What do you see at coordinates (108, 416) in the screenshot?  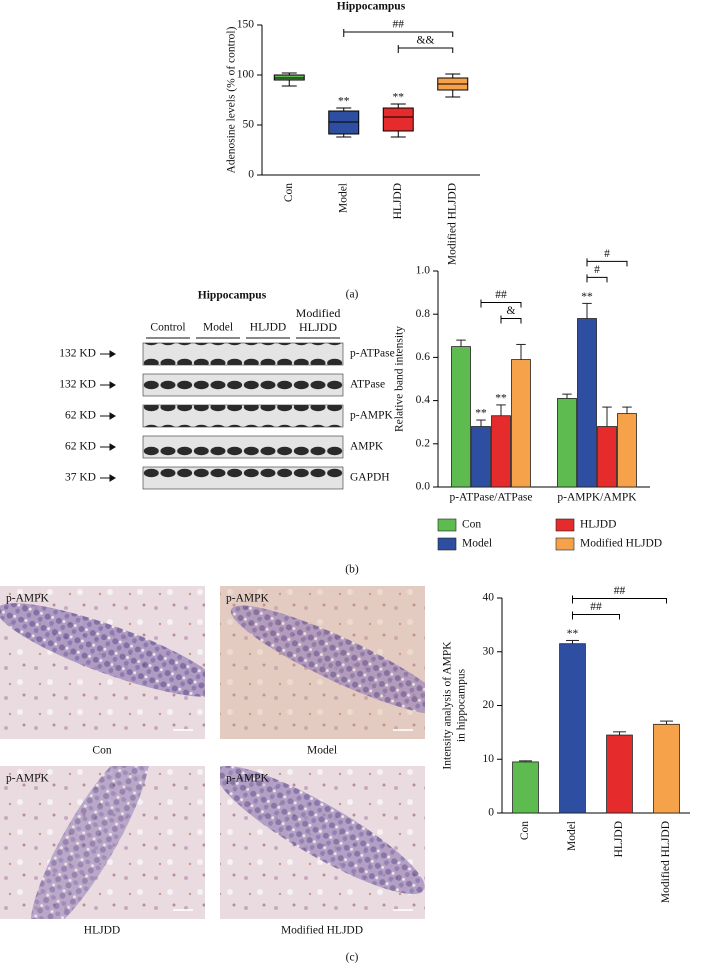 I see `size-arrows` at bounding box center [108, 416].